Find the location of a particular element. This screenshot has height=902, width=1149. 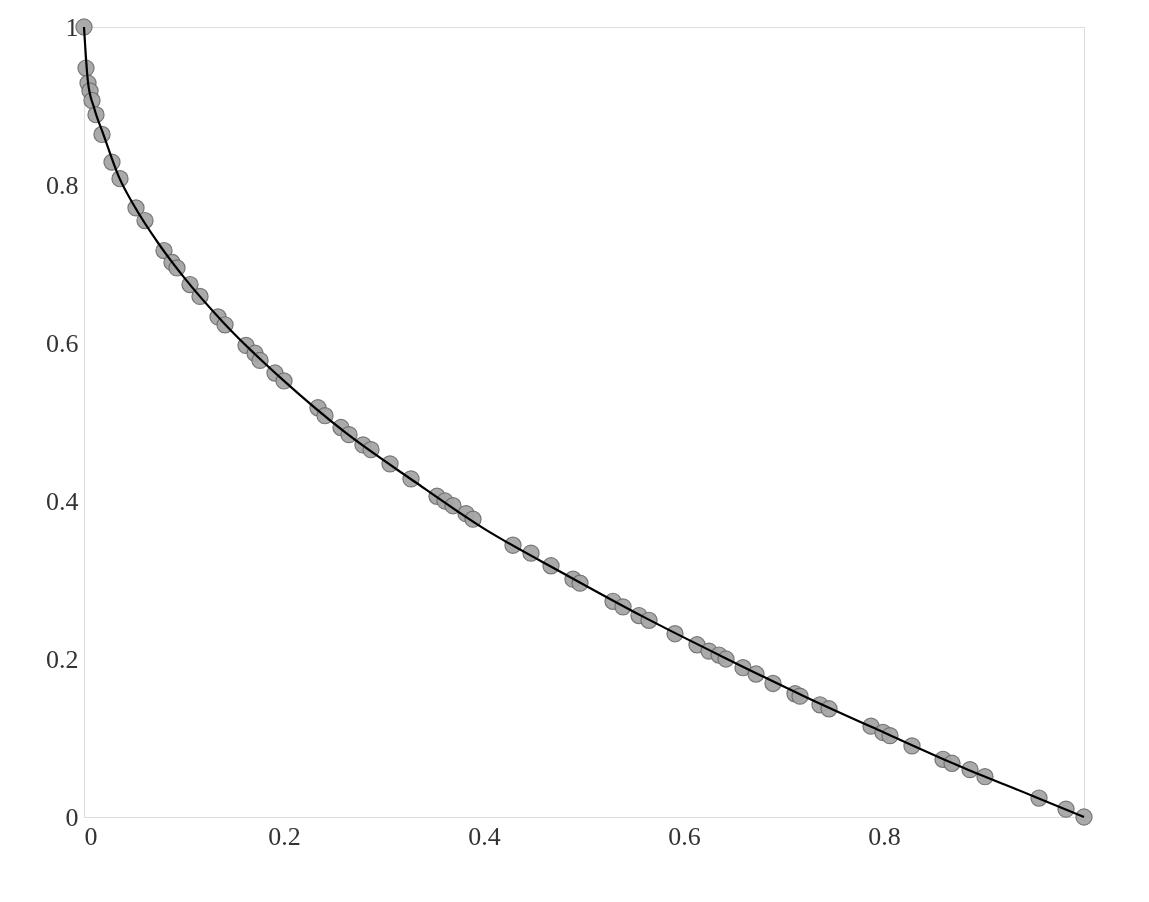

y-tick-label: 0.4 is located at coordinates (62, 501).